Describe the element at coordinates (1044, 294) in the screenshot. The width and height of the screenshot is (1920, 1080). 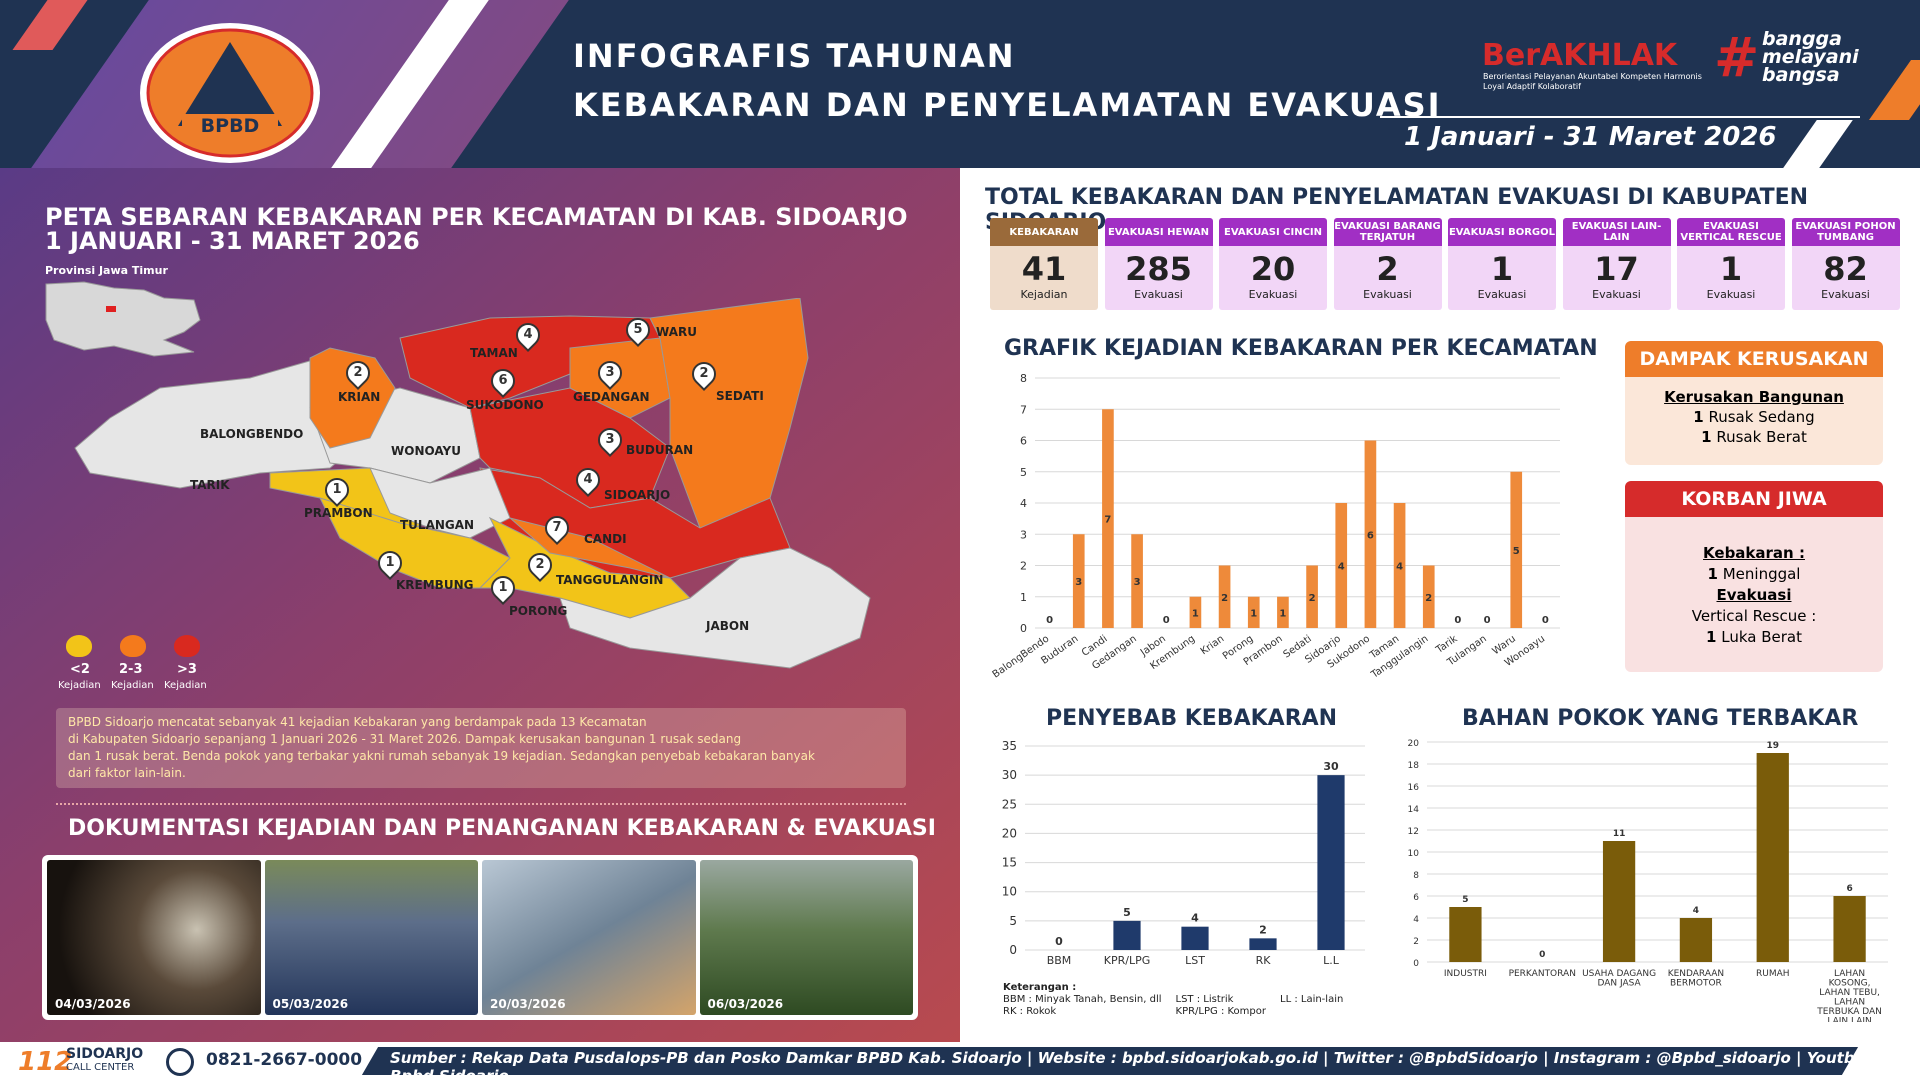
I see `kpi-unit: Kejadian` at that location.